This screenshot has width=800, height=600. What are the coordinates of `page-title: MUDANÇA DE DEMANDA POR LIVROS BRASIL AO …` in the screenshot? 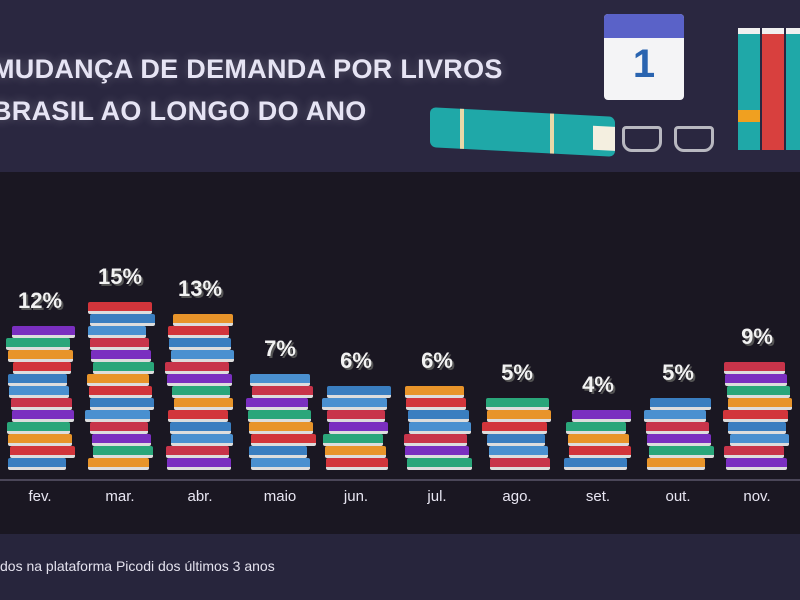 It's located at (251, 90).